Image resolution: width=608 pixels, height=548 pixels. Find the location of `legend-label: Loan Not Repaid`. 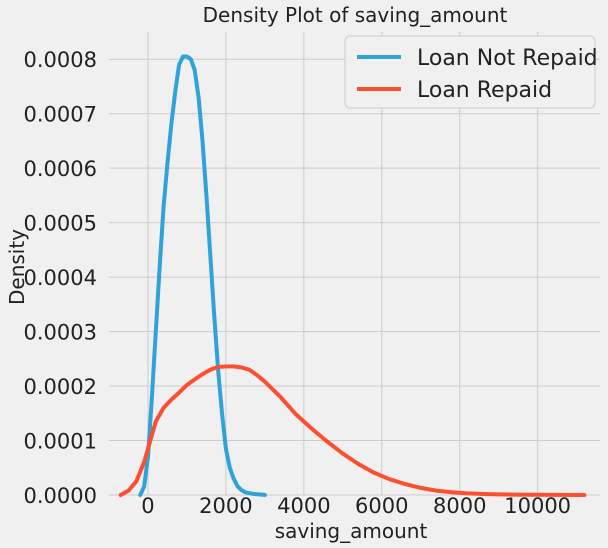

legend-label: Loan Not Repaid is located at coordinates (507, 58).